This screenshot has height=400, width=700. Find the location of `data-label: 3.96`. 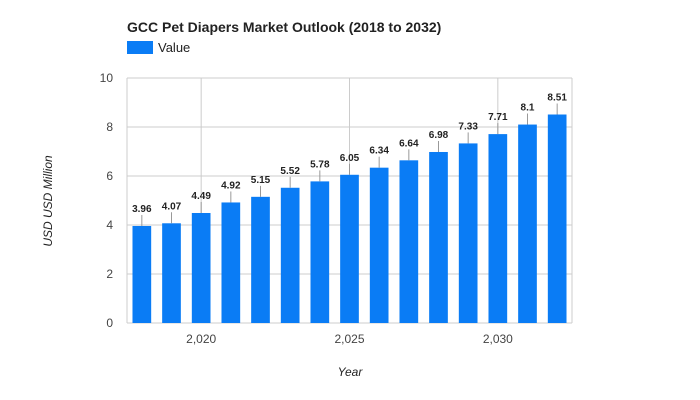

data-label: 3.96 is located at coordinates (142, 209).